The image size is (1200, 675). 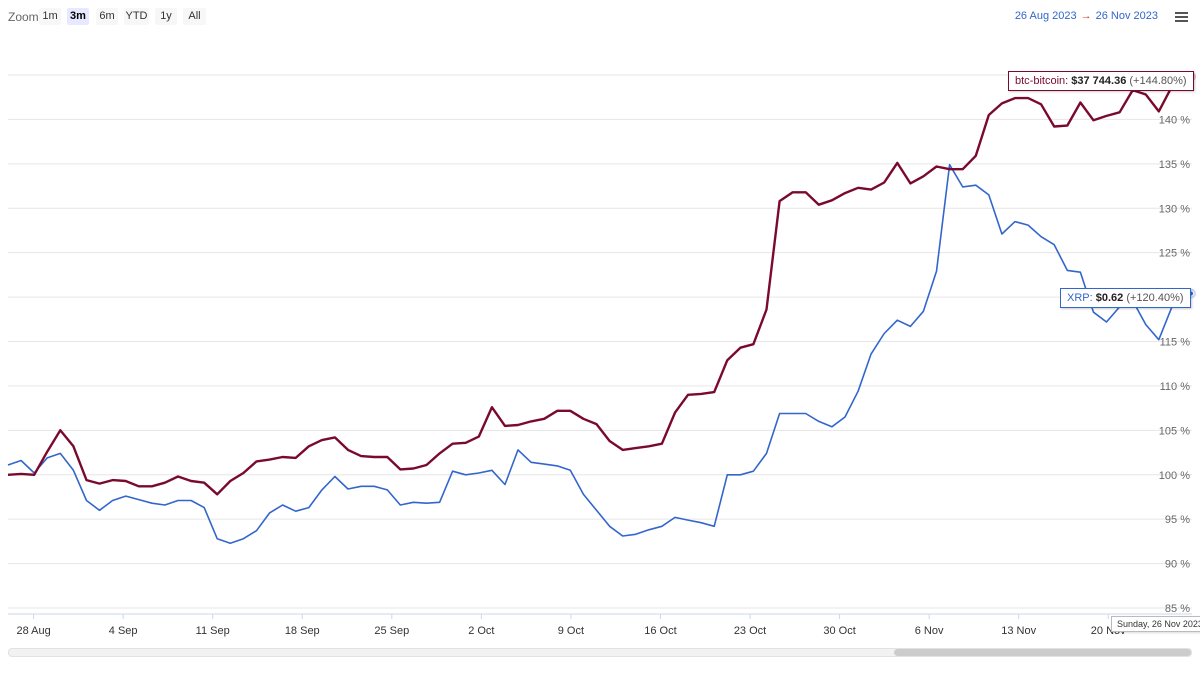 I want to click on y-tick-label: 95 %, so click(x=1177, y=520).